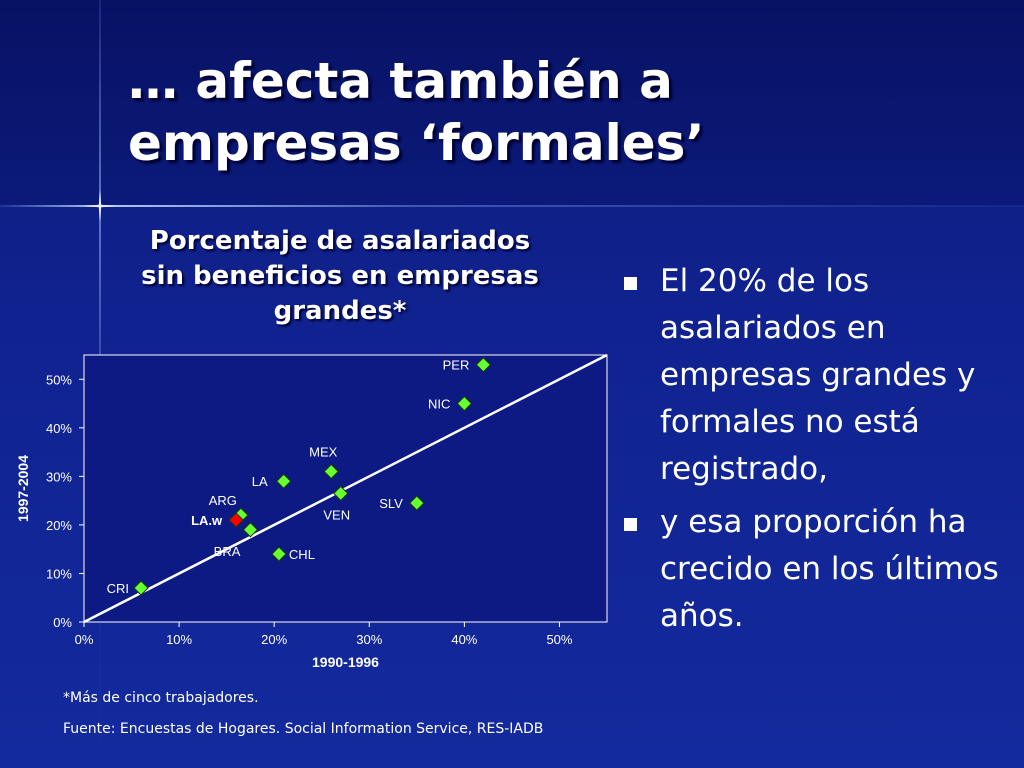 The height and width of the screenshot is (768, 1024). I want to click on point-label-bra: BRA, so click(227, 551).